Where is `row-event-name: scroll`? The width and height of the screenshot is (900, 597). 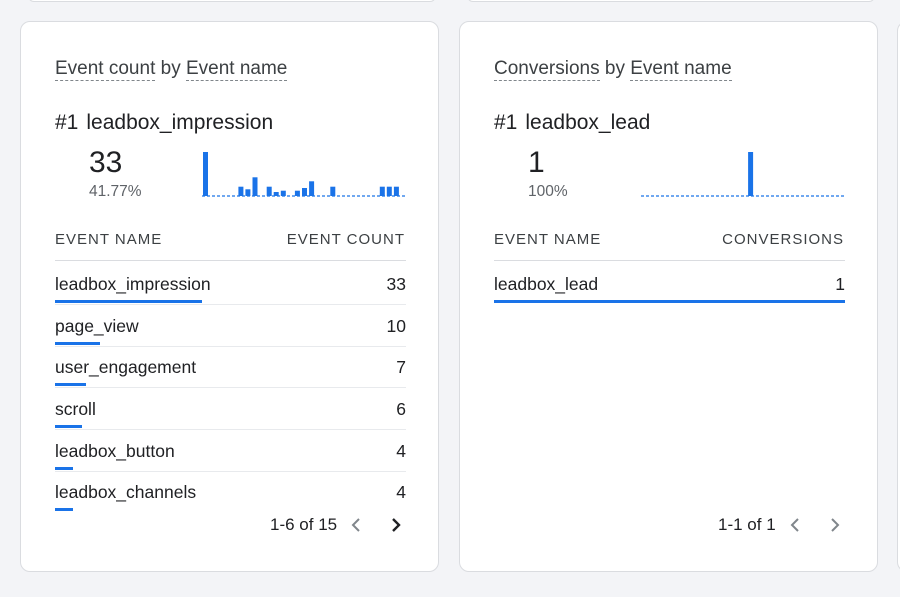 row-event-name: scroll is located at coordinates (75, 409).